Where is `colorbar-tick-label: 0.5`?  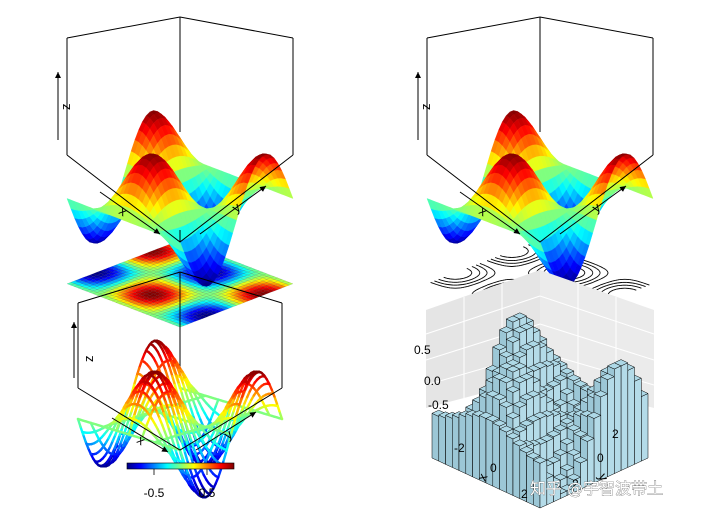 colorbar-tick-label: 0.5 is located at coordinates (207, 493).